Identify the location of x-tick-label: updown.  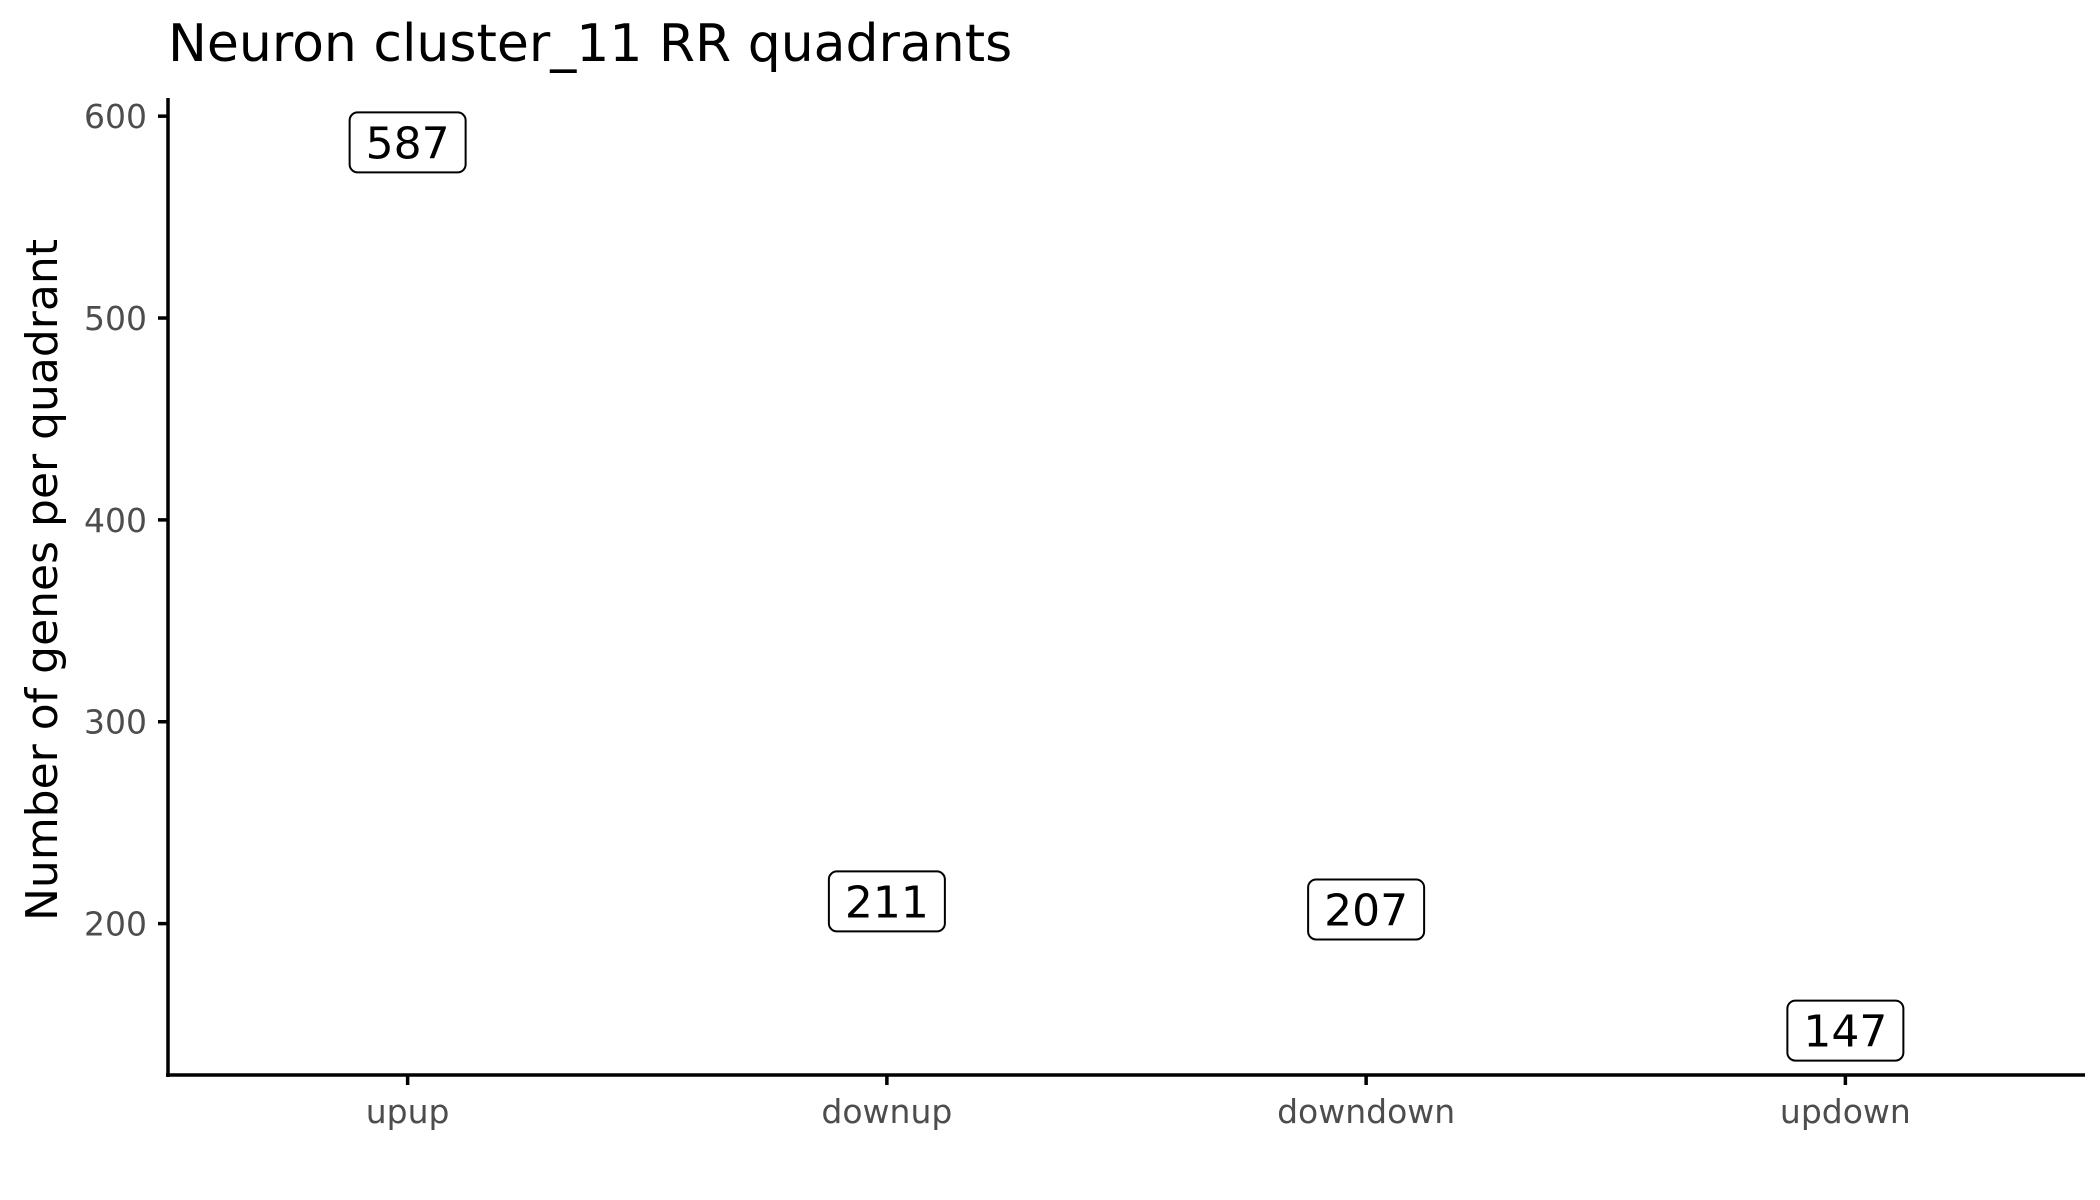
(1845, 1111).